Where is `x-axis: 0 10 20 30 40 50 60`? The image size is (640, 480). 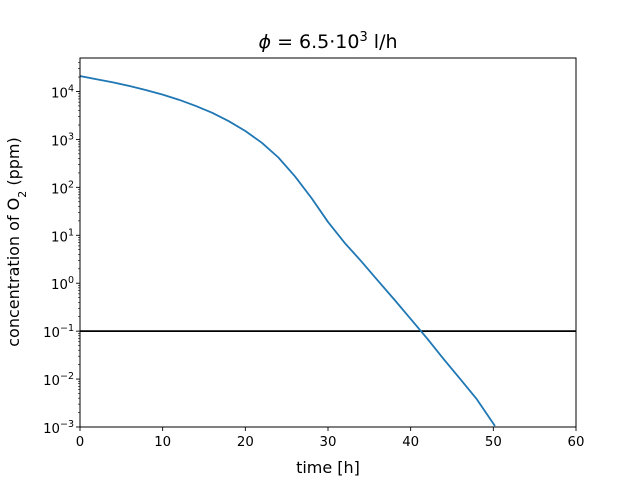
x-axis: 0 10 20 30 40 50 60 is located at coordinates (330, 438).